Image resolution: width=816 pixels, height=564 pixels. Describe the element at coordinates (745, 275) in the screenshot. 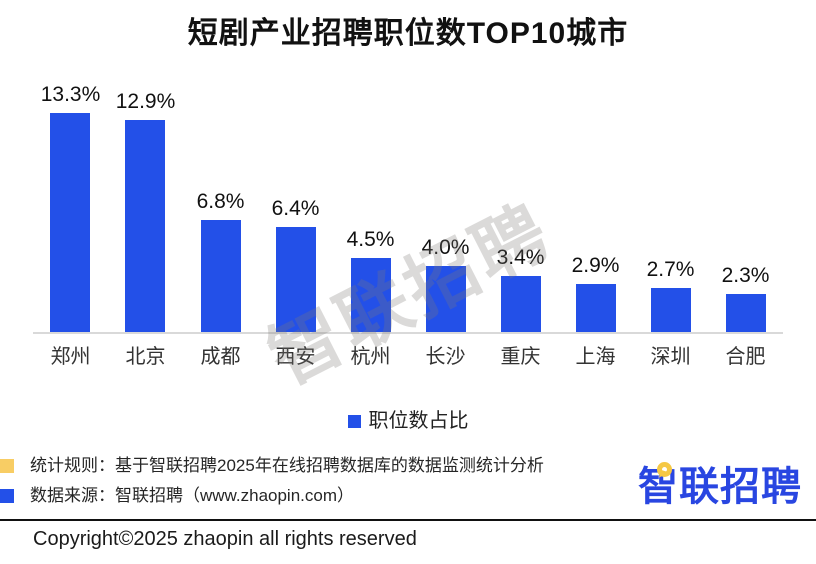

I see `bar-value-label: 2.3%` at that location.